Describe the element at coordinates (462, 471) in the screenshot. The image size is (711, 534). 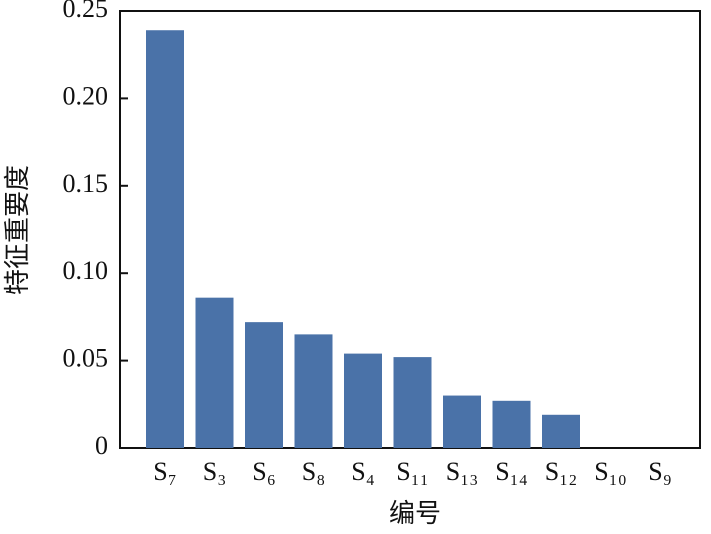
I see `x-tick-label: S₁₃` at that location.